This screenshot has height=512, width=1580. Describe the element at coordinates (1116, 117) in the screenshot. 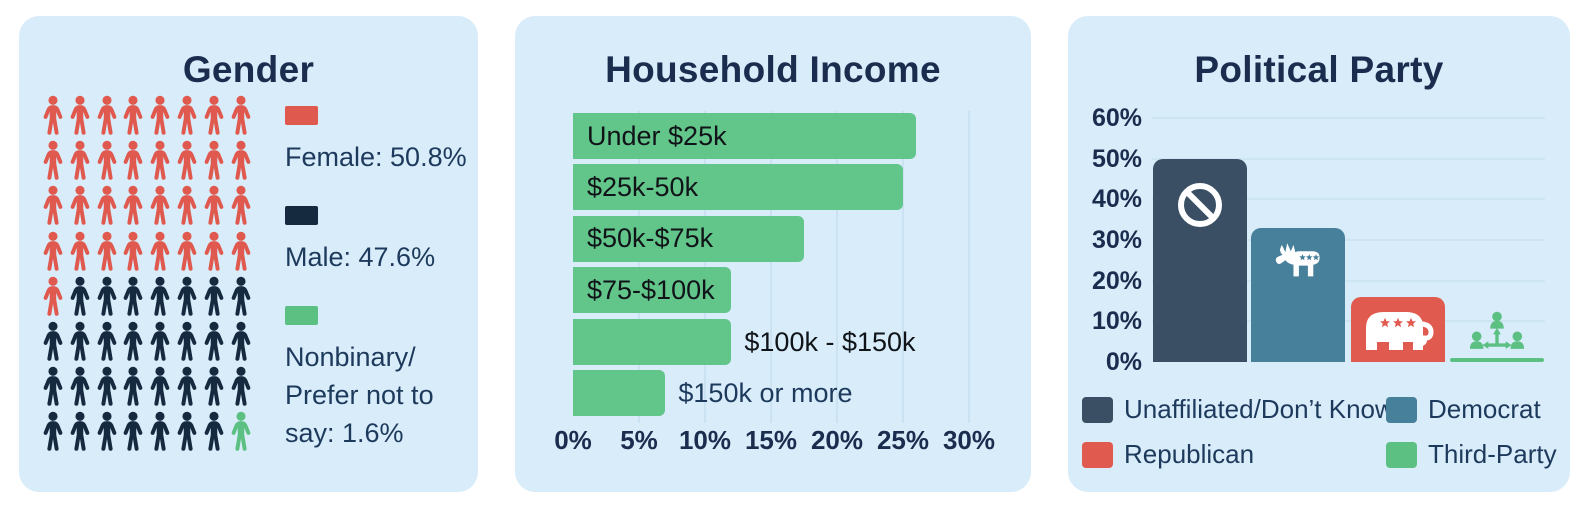

I see `y-tick-label: 60%` at that location.